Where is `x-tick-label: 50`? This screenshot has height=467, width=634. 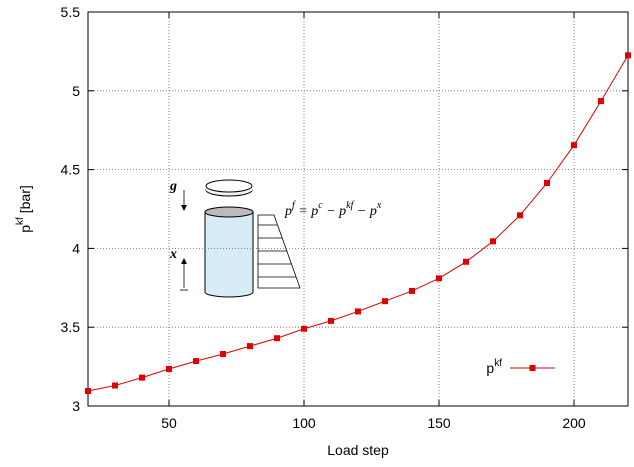
x-tick-label: 50 is located at coordinates (169, 423).